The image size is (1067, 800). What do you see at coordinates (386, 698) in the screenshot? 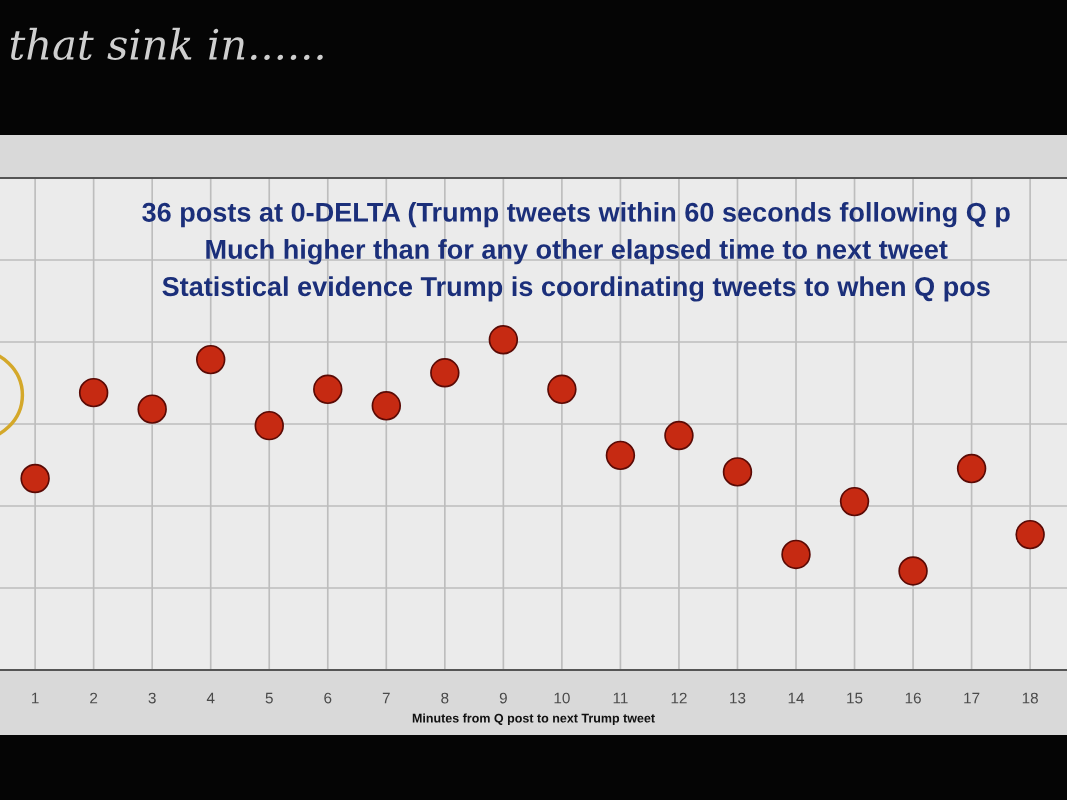
I see `x-tick-label: 7` at bounding box center [386, 698].